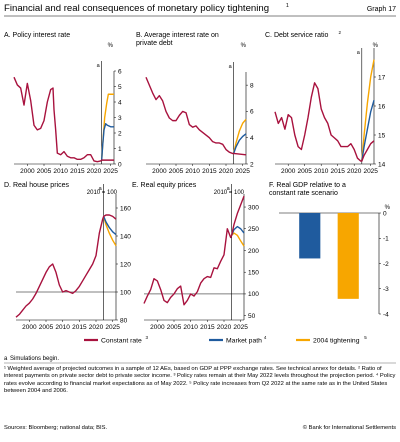 This screenshot has height=442, width=400. Describe the element at coordinates (60, 171) in the screenshot. I see `panel-a-x-tick-label: 2010` at that location.